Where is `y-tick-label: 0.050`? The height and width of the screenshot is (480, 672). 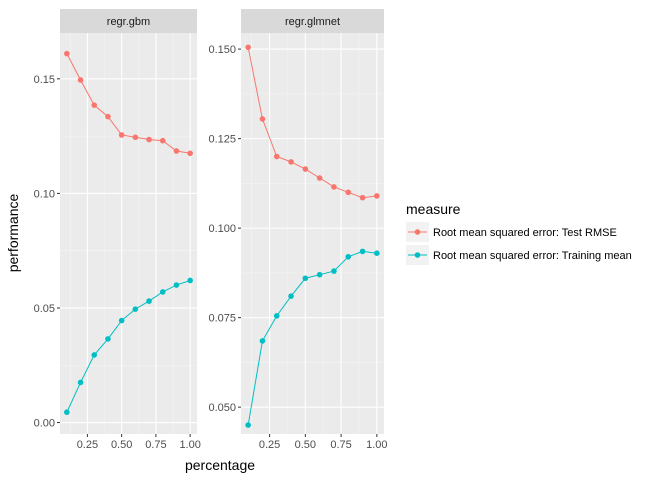
y-tick-label: 0.050 is located at coordinates (222, 408).